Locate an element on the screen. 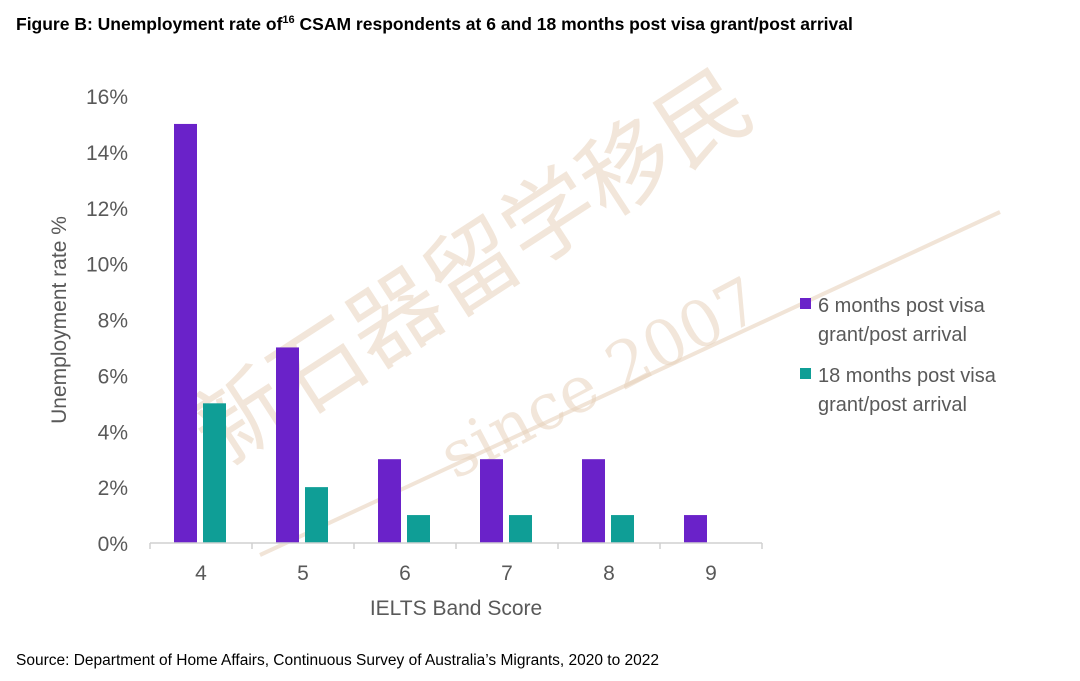 The image size is (1080, 681). legend-label: 18 months post visa is located at coordinates (907, 376).